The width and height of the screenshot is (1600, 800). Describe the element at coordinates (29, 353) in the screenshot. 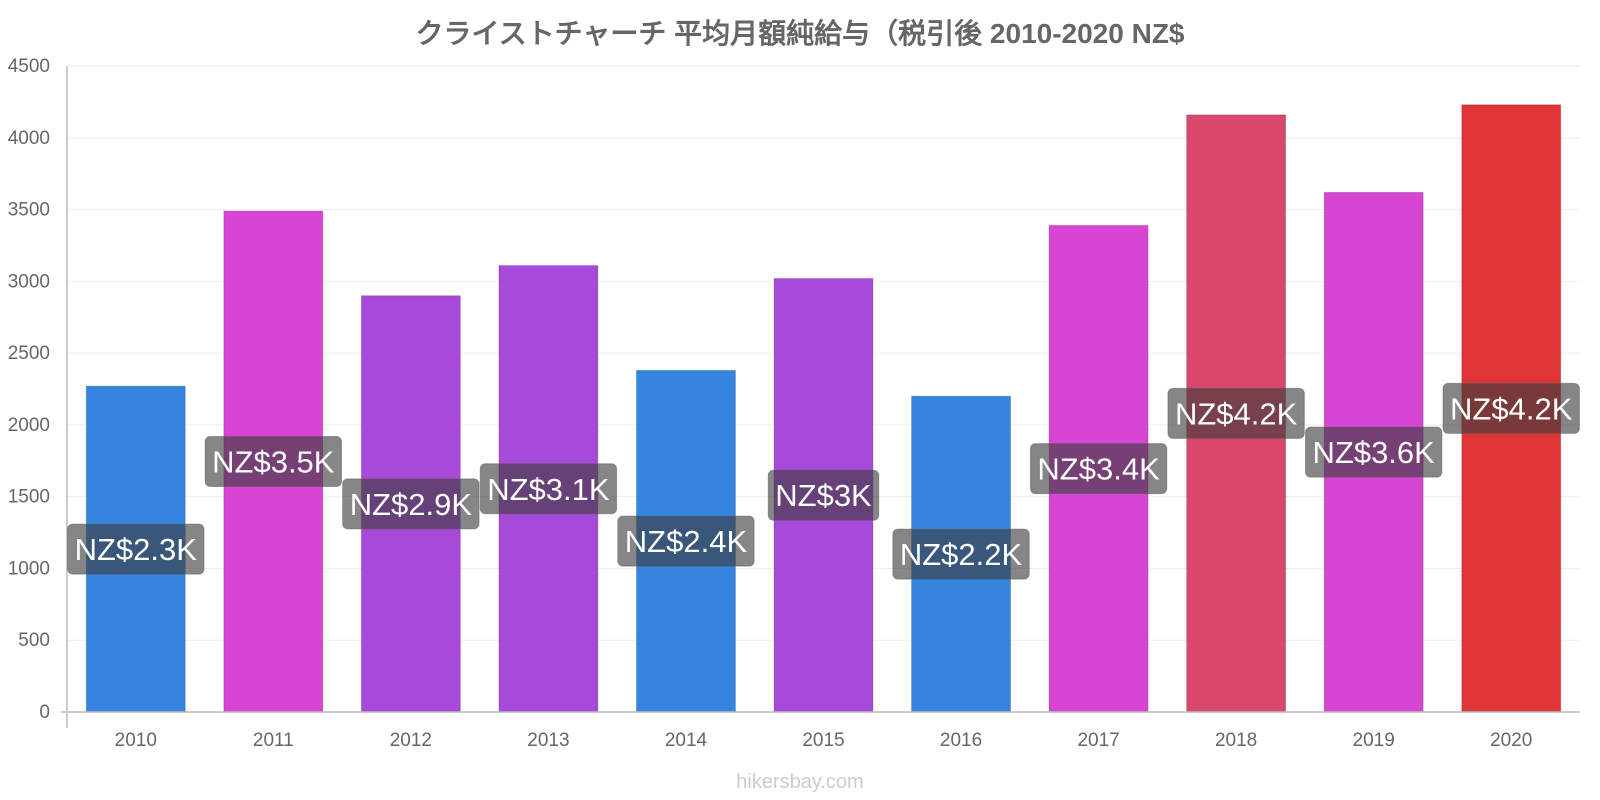

I see `y-tick-label: 2500` at that location.